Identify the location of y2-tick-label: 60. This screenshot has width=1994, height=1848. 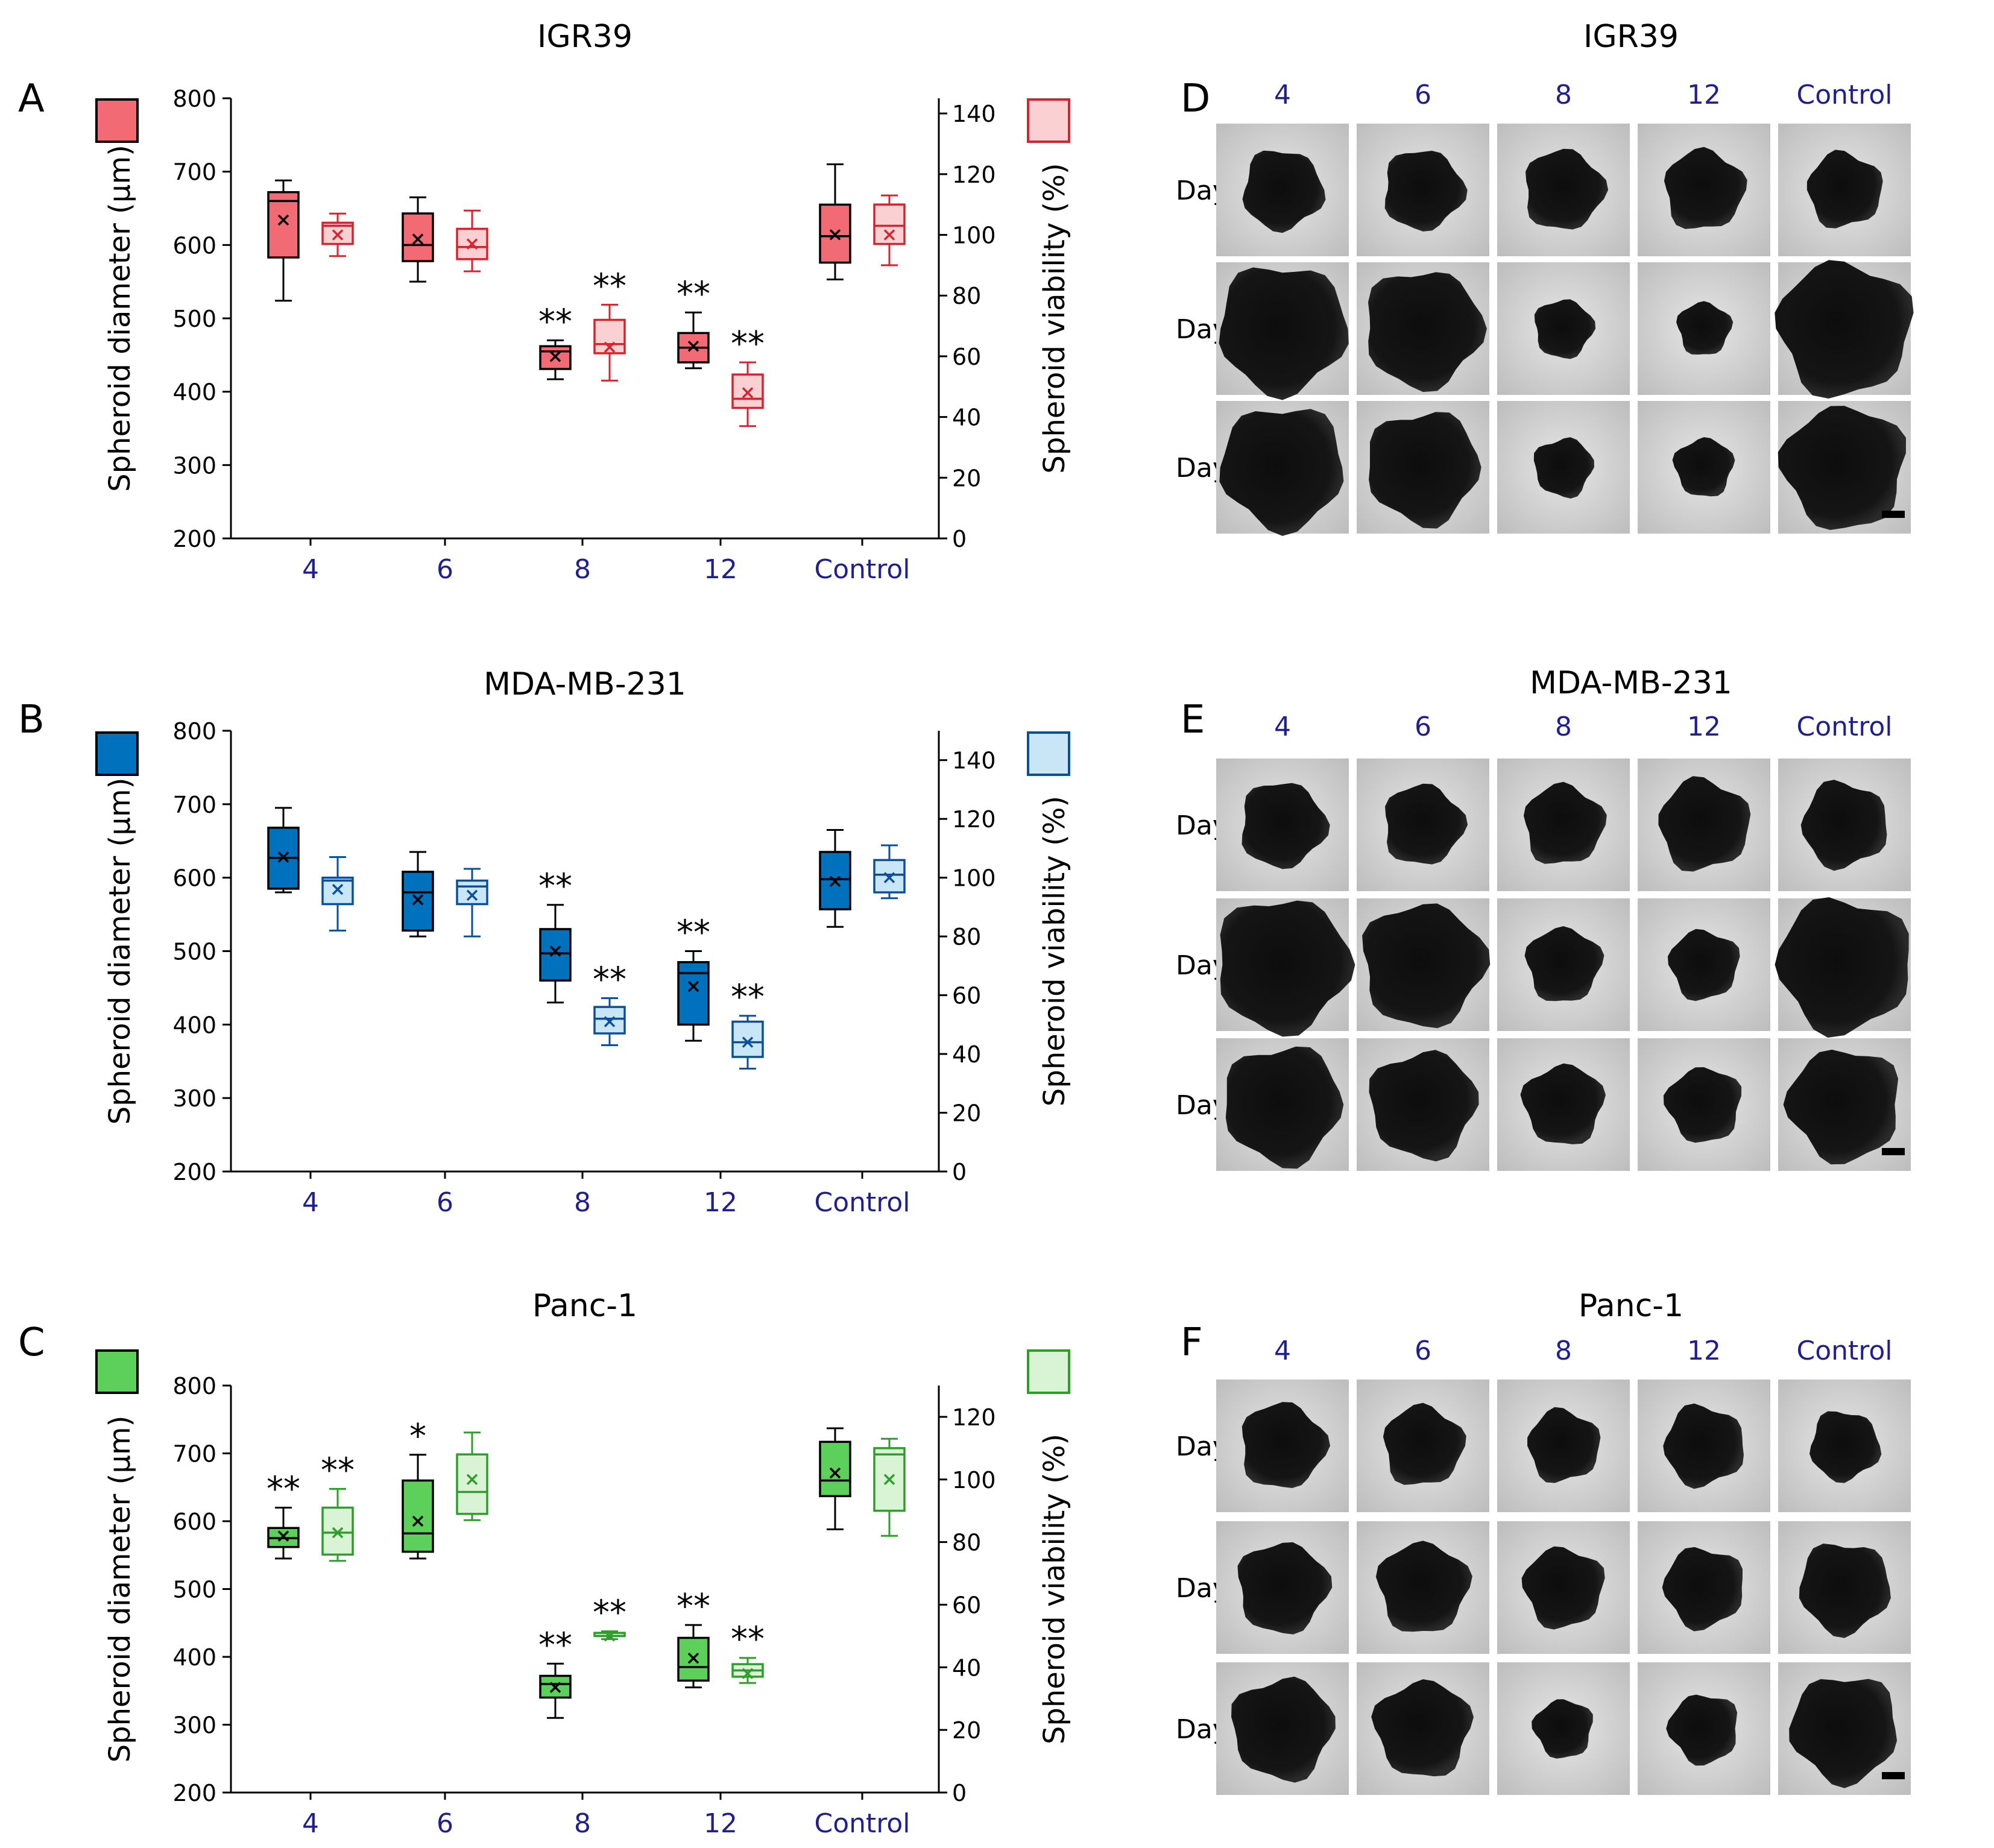
(967, 357).